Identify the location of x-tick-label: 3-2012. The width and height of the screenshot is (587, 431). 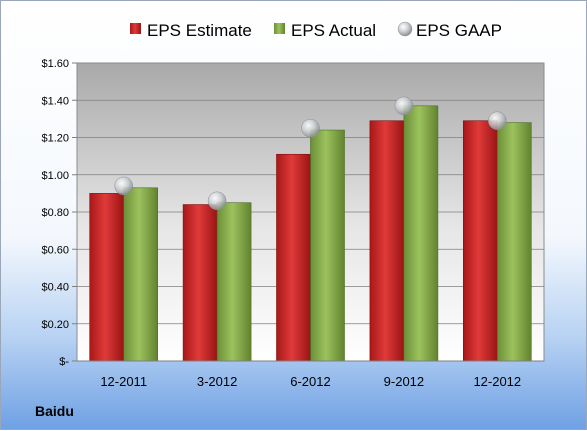
(217, 381).